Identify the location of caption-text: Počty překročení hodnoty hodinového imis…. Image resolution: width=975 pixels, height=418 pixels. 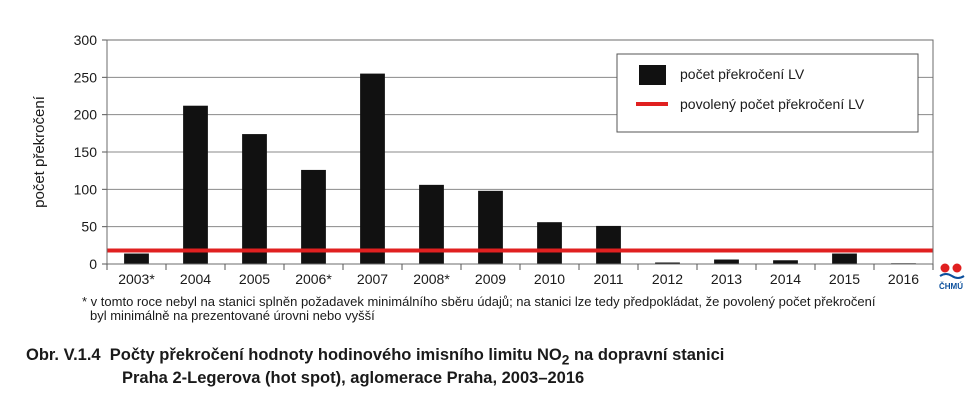
(335, 355).